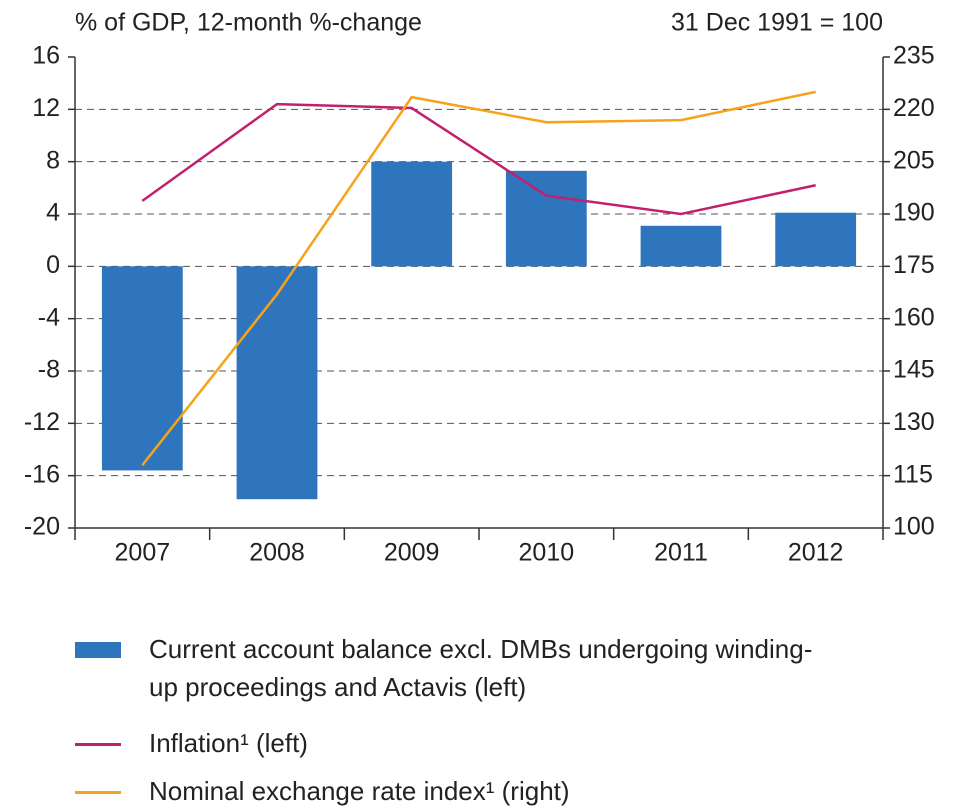 This screenshot has width=955, height=810. What do you see at coordinates (914, 56) in the screenshot?
I see `y2-tick-label: 235` at bounding box center [914, 56].